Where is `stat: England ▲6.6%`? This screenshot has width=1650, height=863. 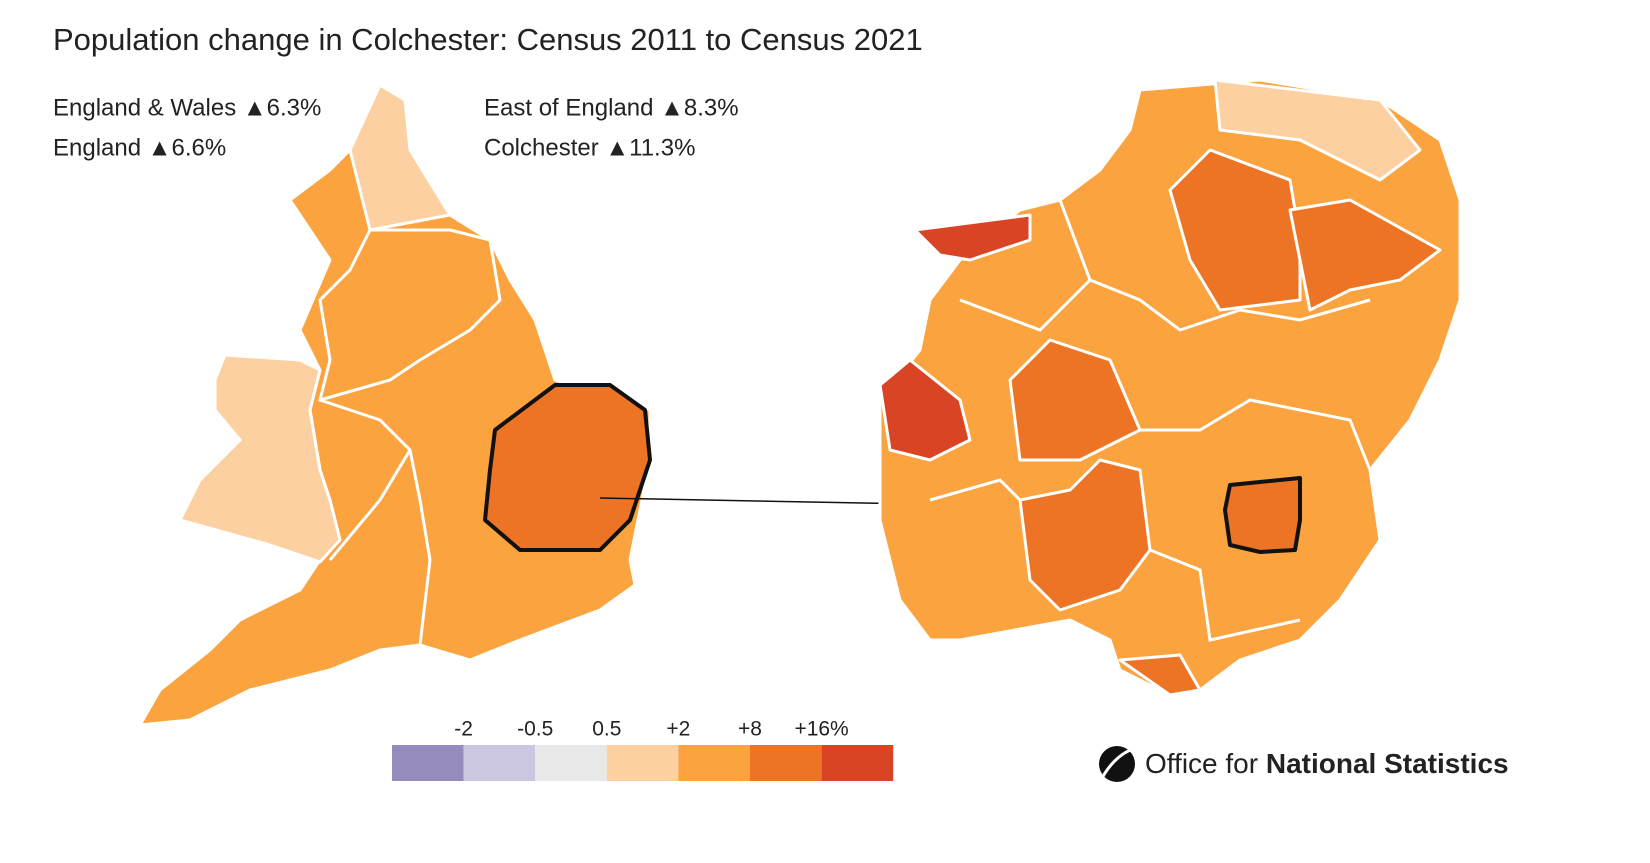
stat: England ▲6.6% is located at coordinates (139, 147).